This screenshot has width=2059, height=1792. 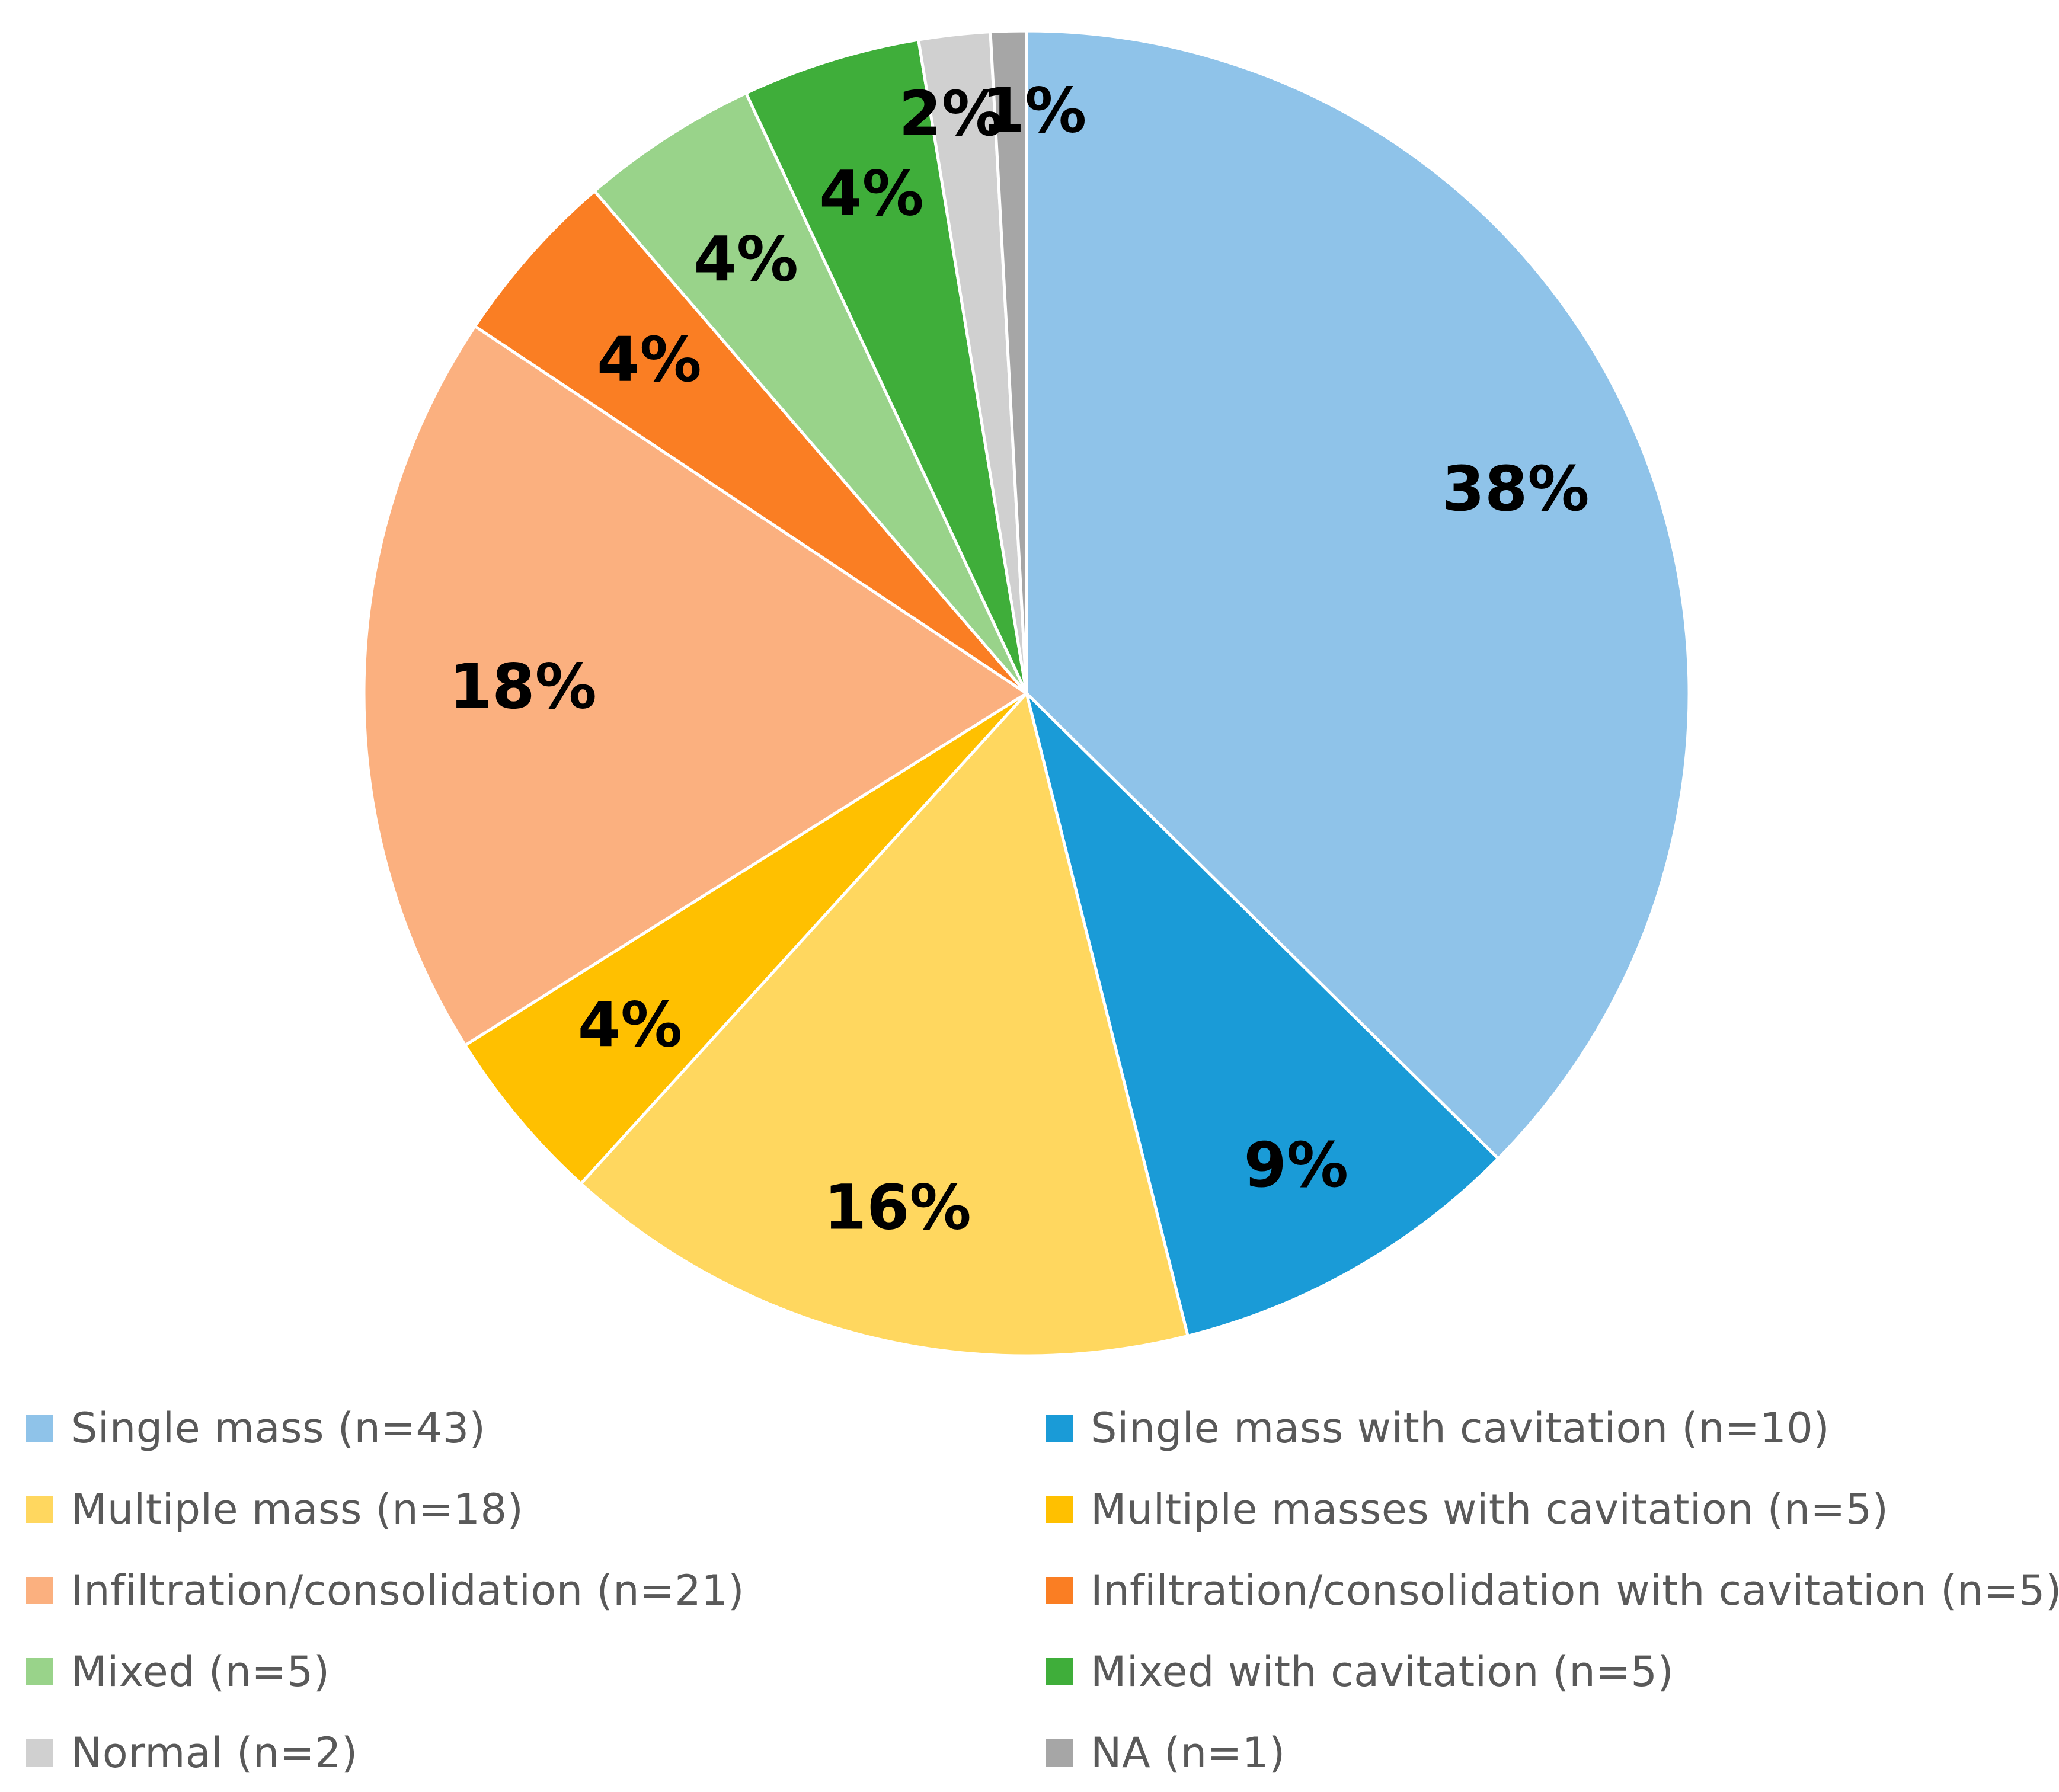 I want to click on legend-label: Multiple mass (n=18), so click(x=297, y=1509).